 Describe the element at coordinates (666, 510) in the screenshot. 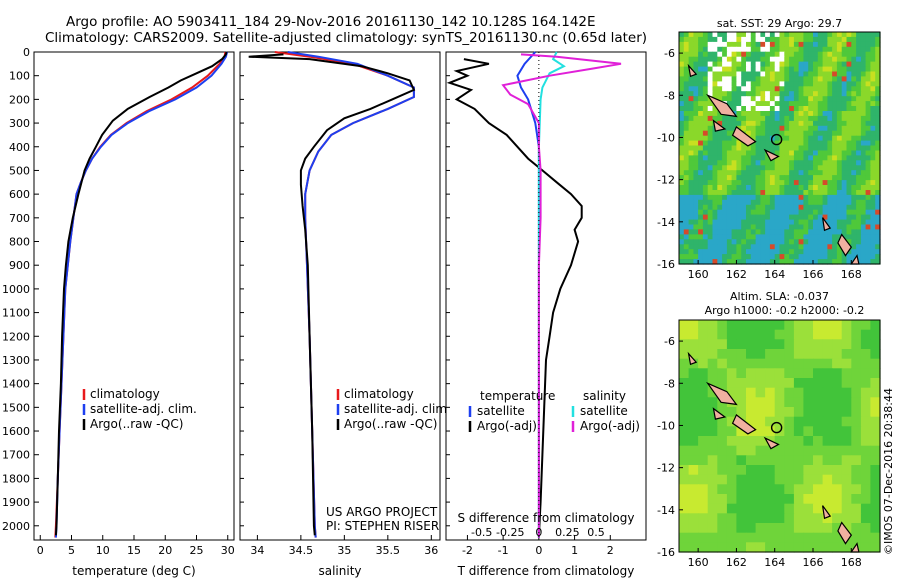

I see `sla_map-ytick-label: -14` at that location.